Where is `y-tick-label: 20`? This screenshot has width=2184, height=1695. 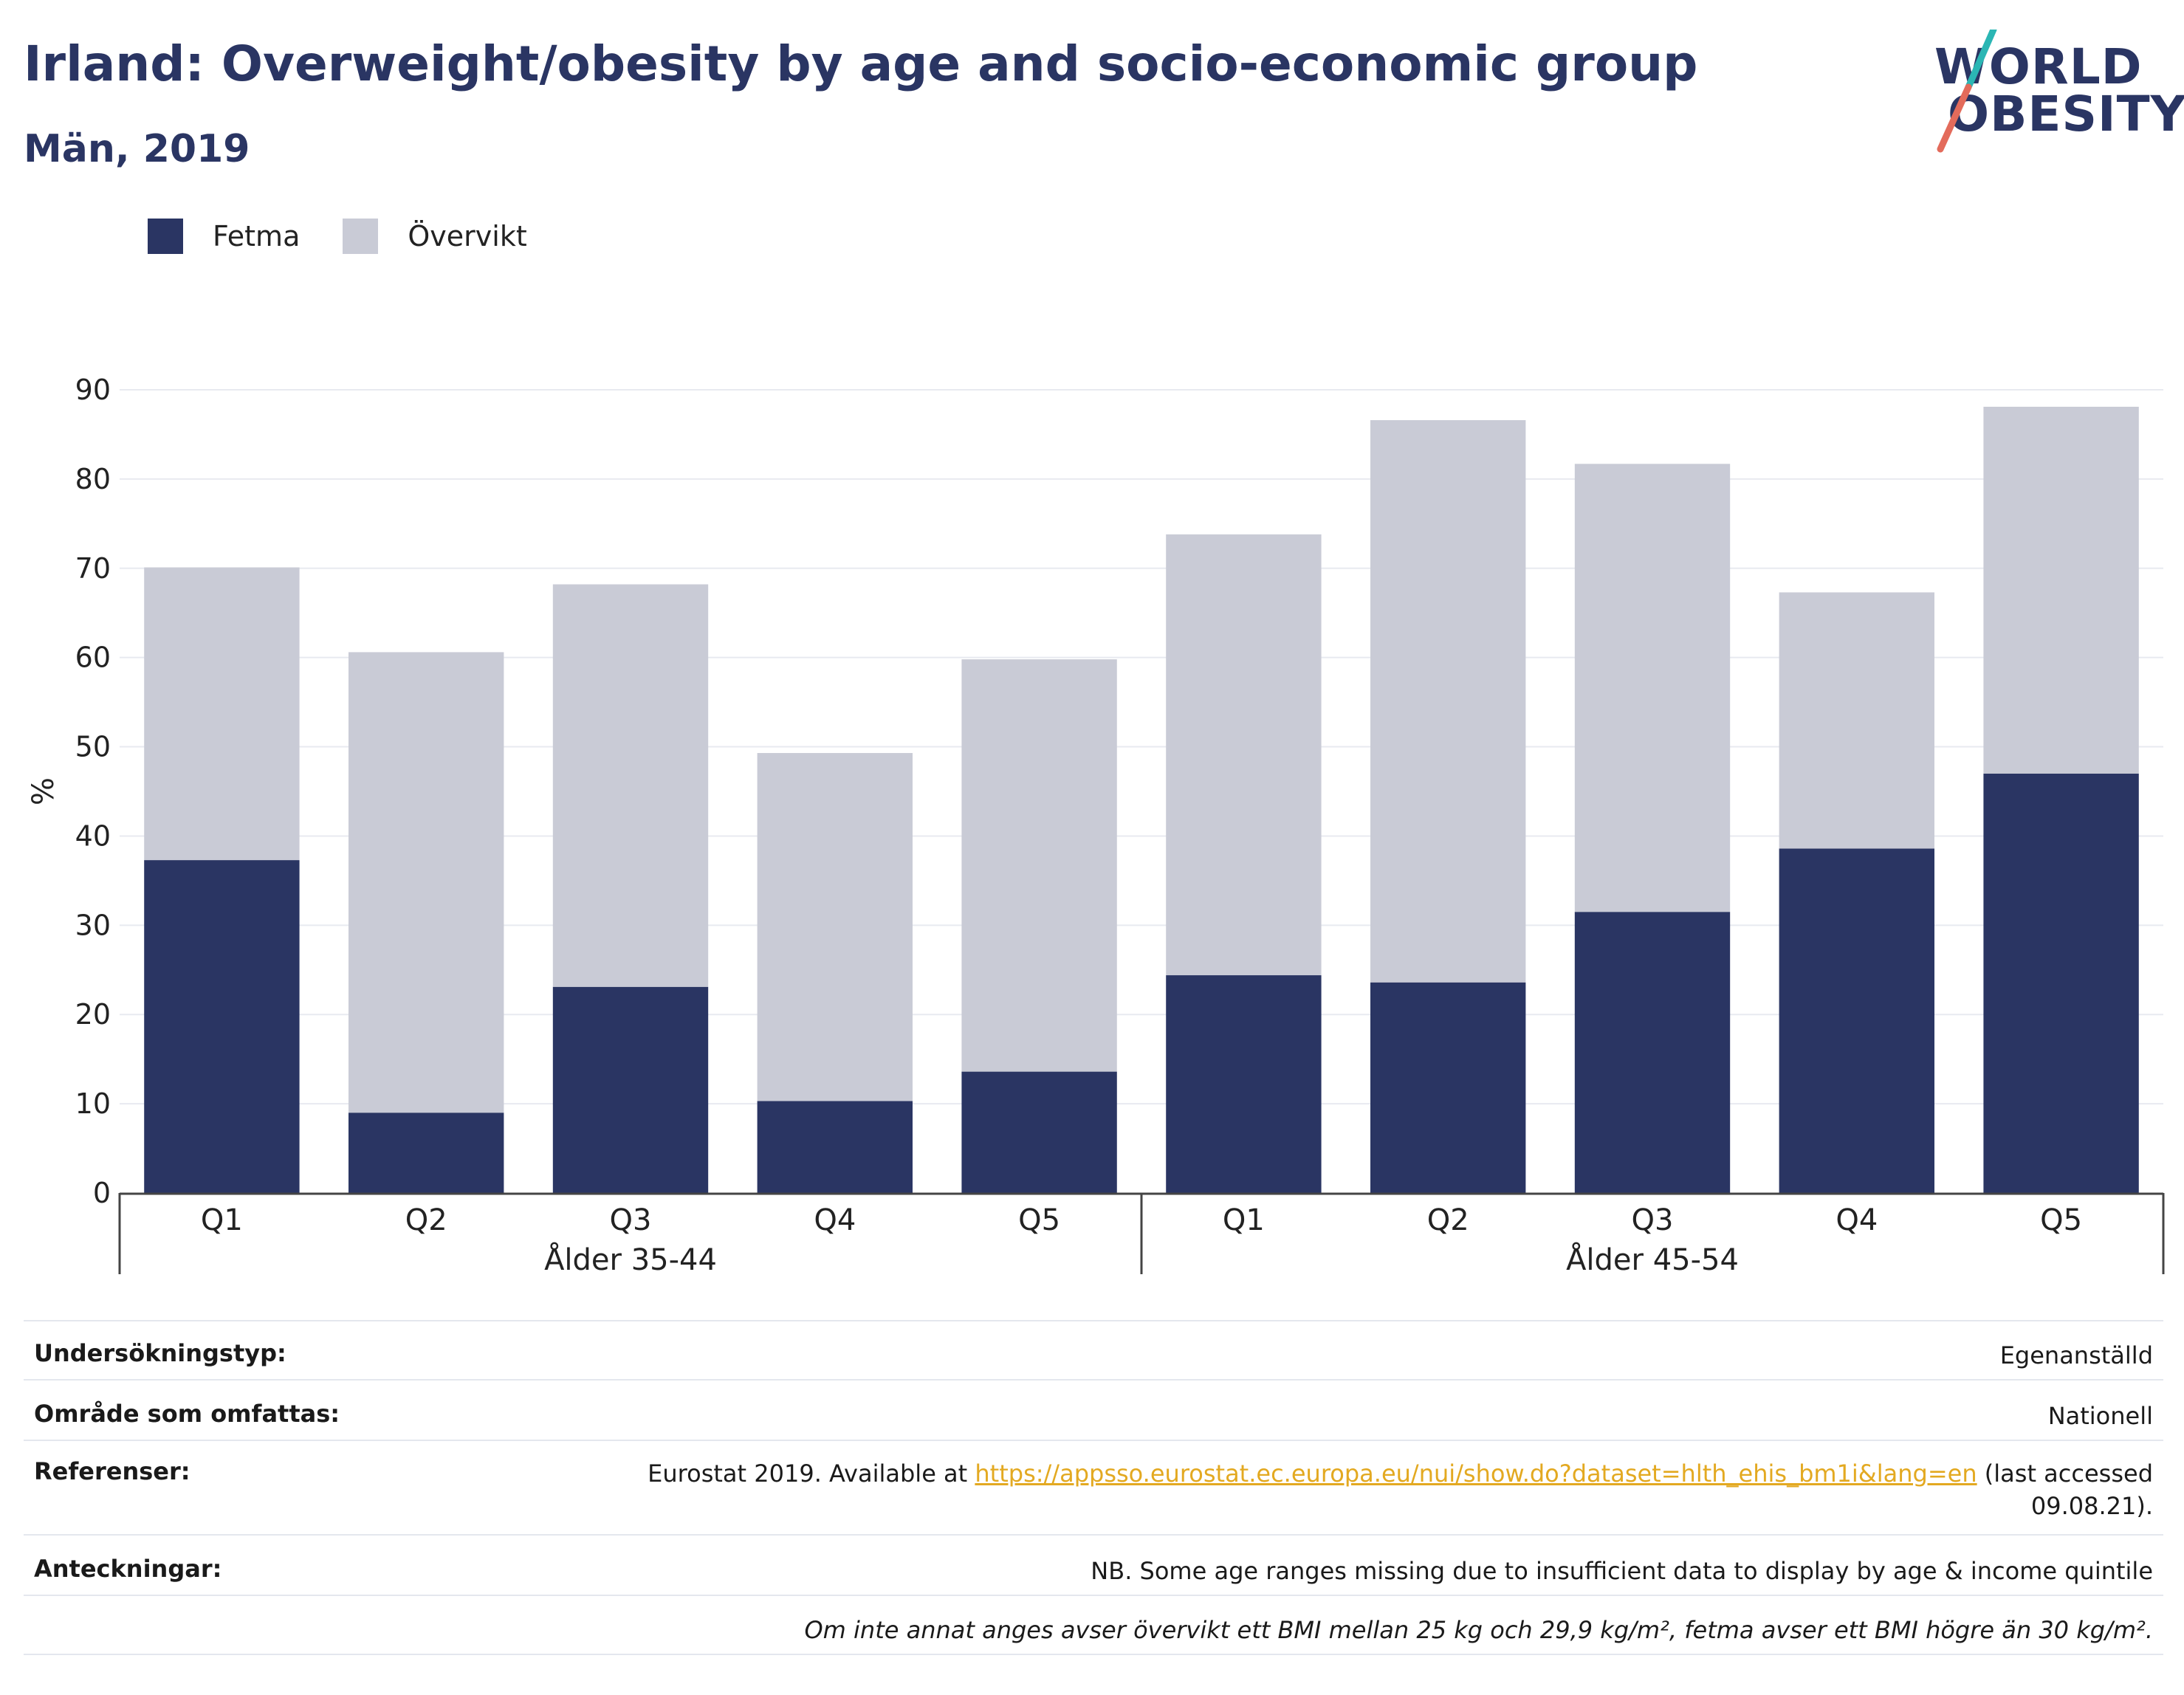 y-tick-label: 20 is located at coordinates (93, 1015).